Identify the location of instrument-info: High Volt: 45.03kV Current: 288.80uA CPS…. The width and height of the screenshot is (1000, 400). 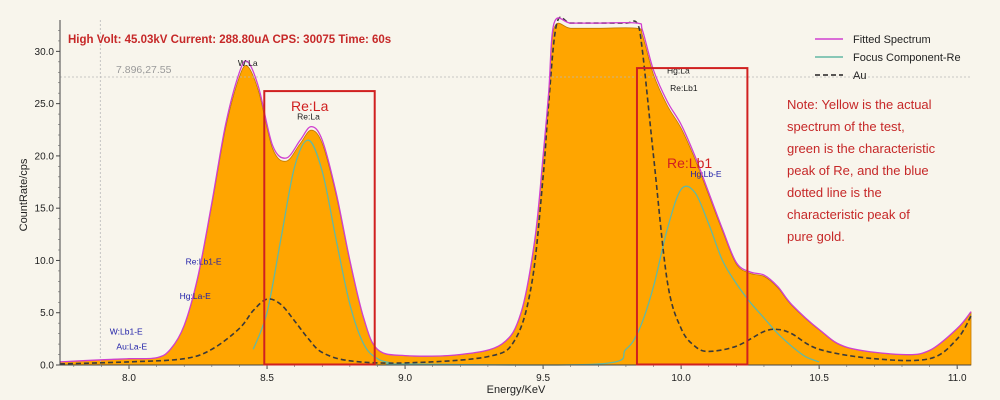
(229, 40).